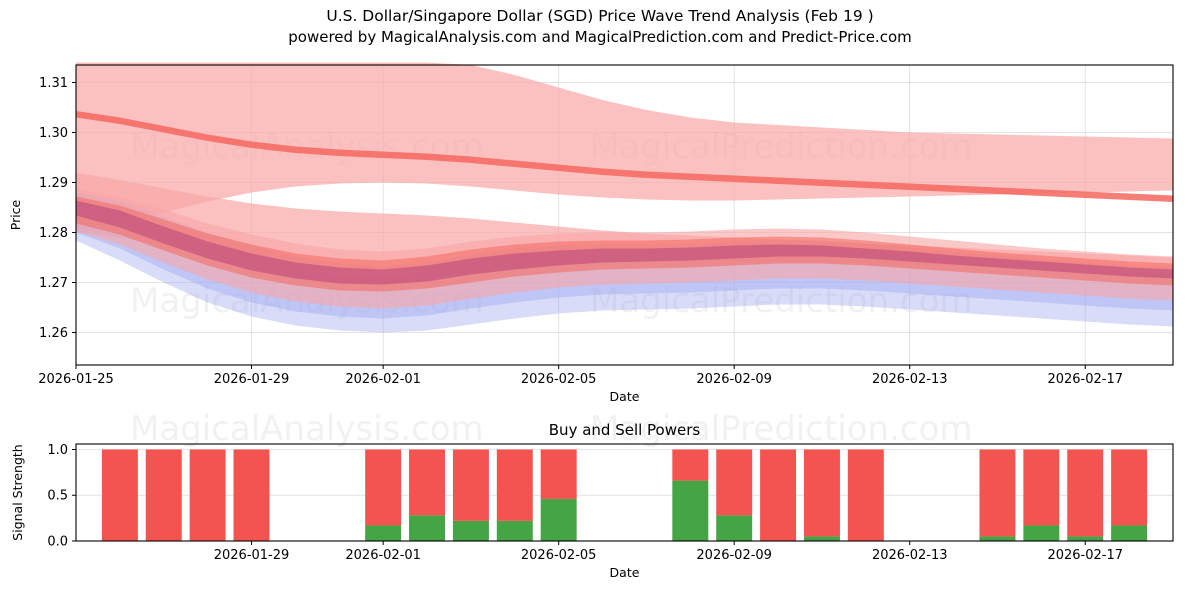 The height and width of the screenshot is (600, 1200). Describe the element at coordinates (53, 333) in the screenshot. I see `y-tick-label: 1.26` at that location.